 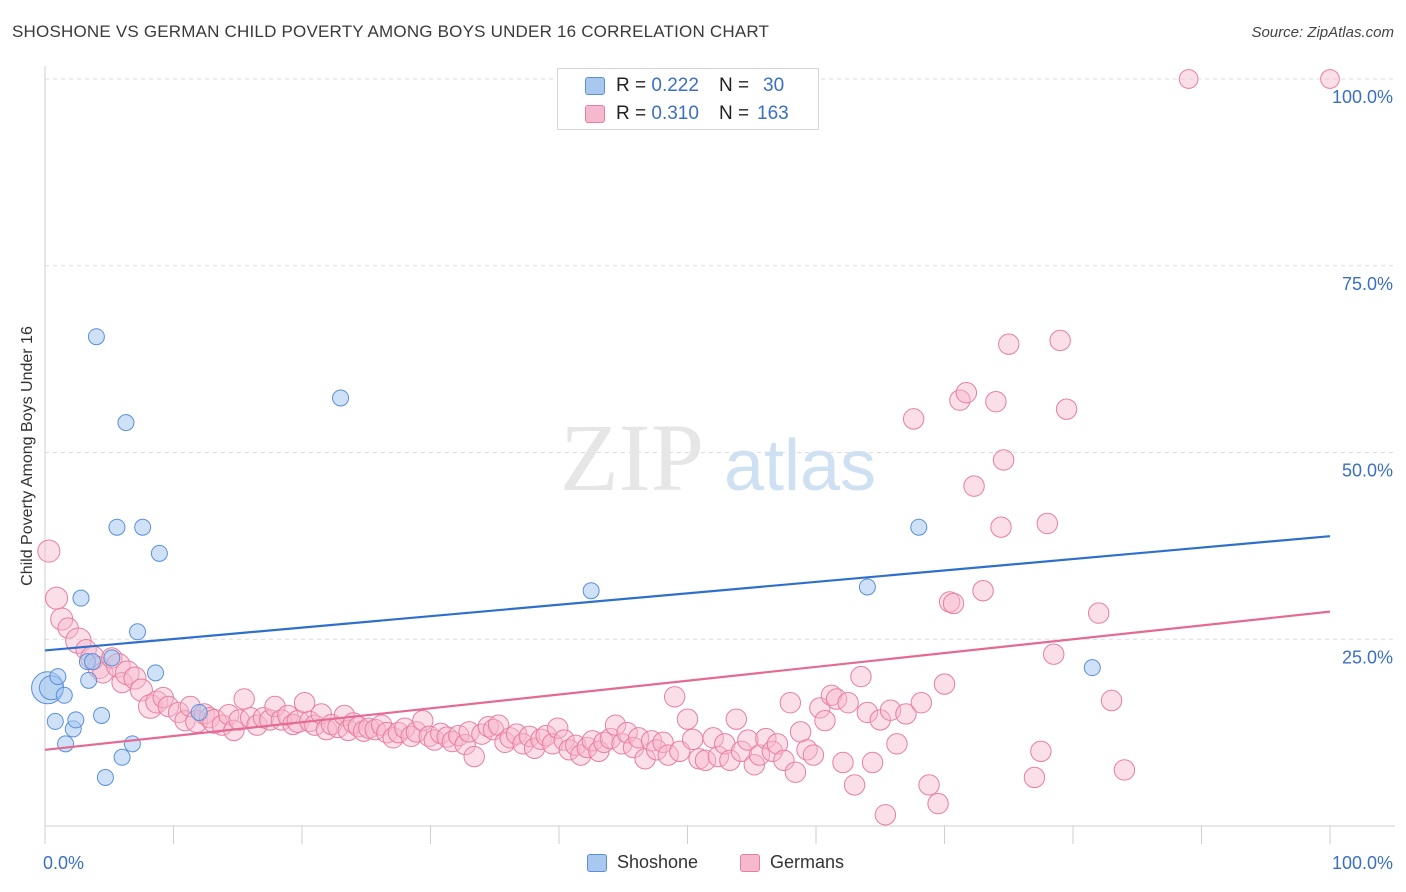 What do you see at coordinates (774, 85) in the screenshot?
I see `legend-n-value: 30` at bounding box center [774, 85].